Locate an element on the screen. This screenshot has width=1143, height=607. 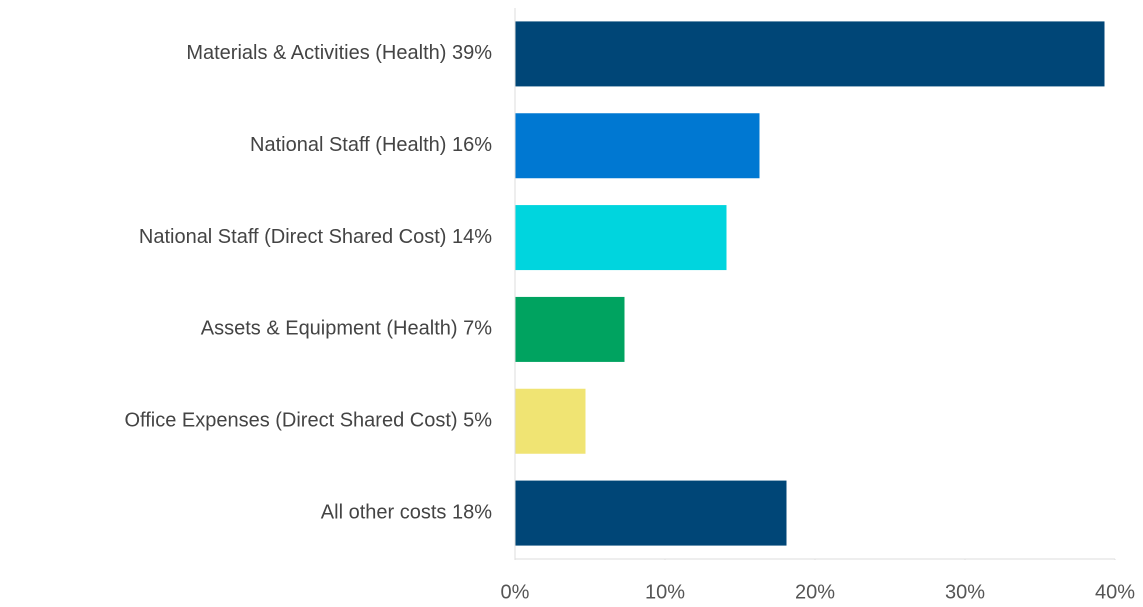
y-tick-label: National Staff (Direct Shared Cost) 14% is located at coordinates (315, 237).